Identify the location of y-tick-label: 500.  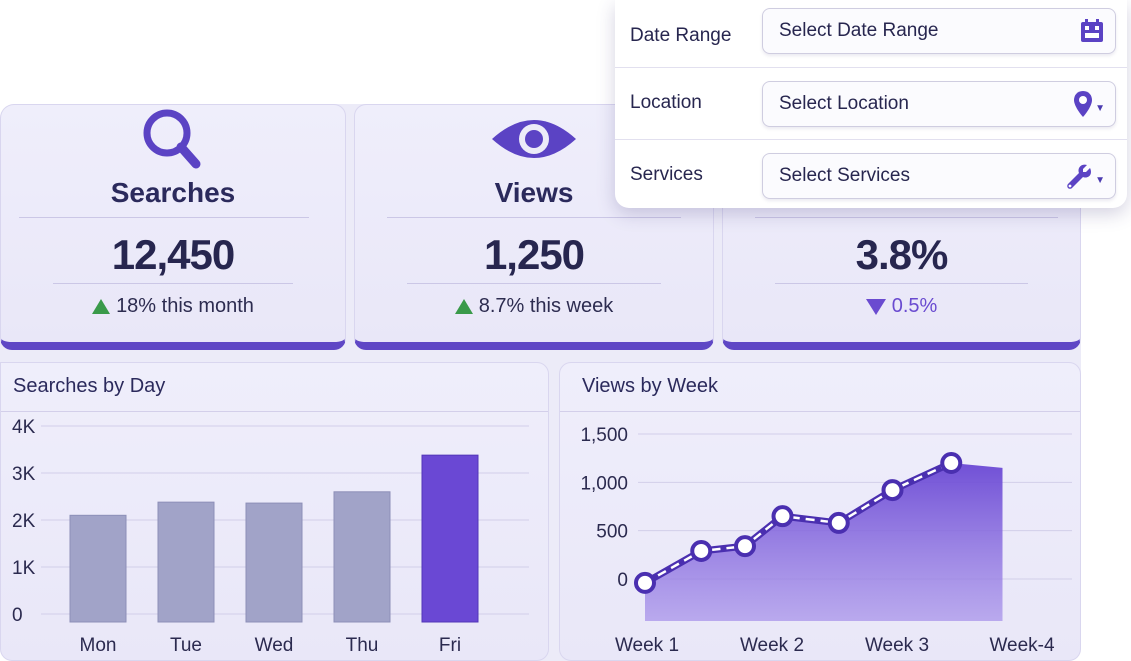
(612, 532).